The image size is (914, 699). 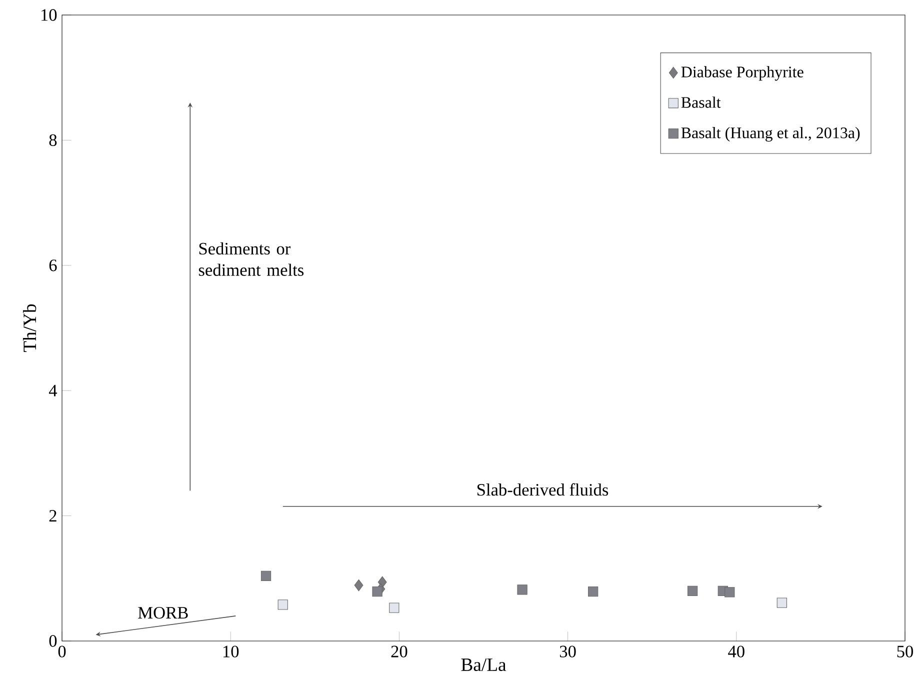 What do you see at coordinates (53, 641) in the screenshot?
I see `y-tick-label: 0` at bounding box center [53, 641].